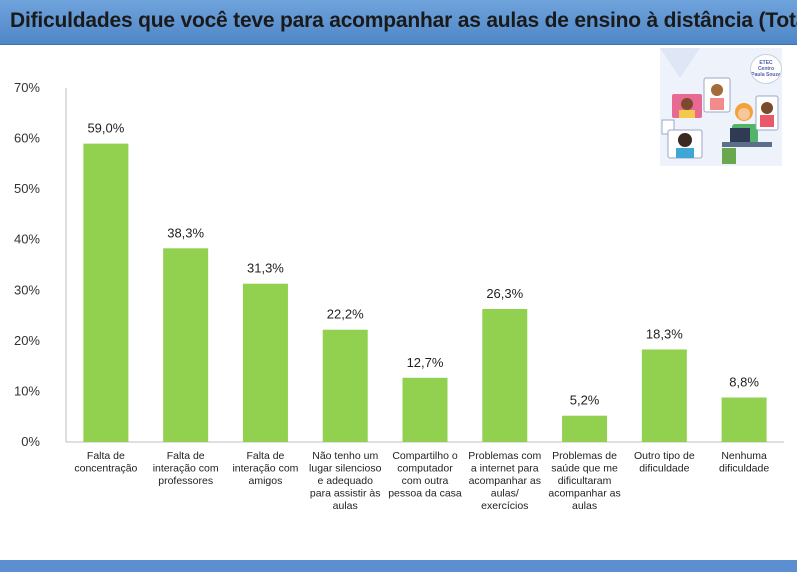 This screenshot has height=572, width=797. Describe the element at coordinates (185, 232) in the screenshot. I see `data-label: 38,3%` at that location.